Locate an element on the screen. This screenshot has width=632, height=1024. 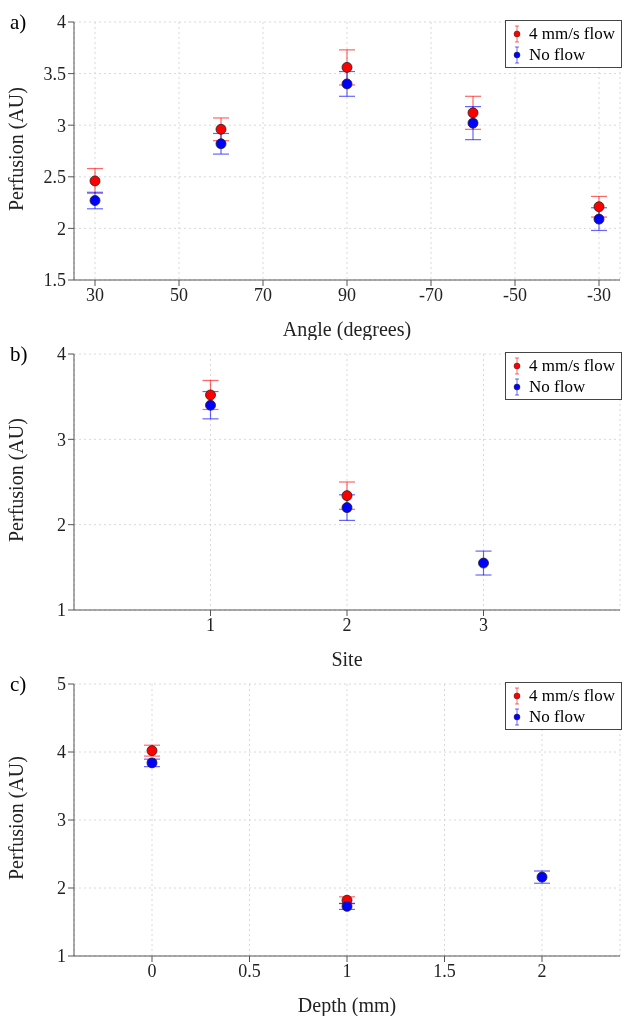
chart-title: b) is located at coordinates (19, 354).